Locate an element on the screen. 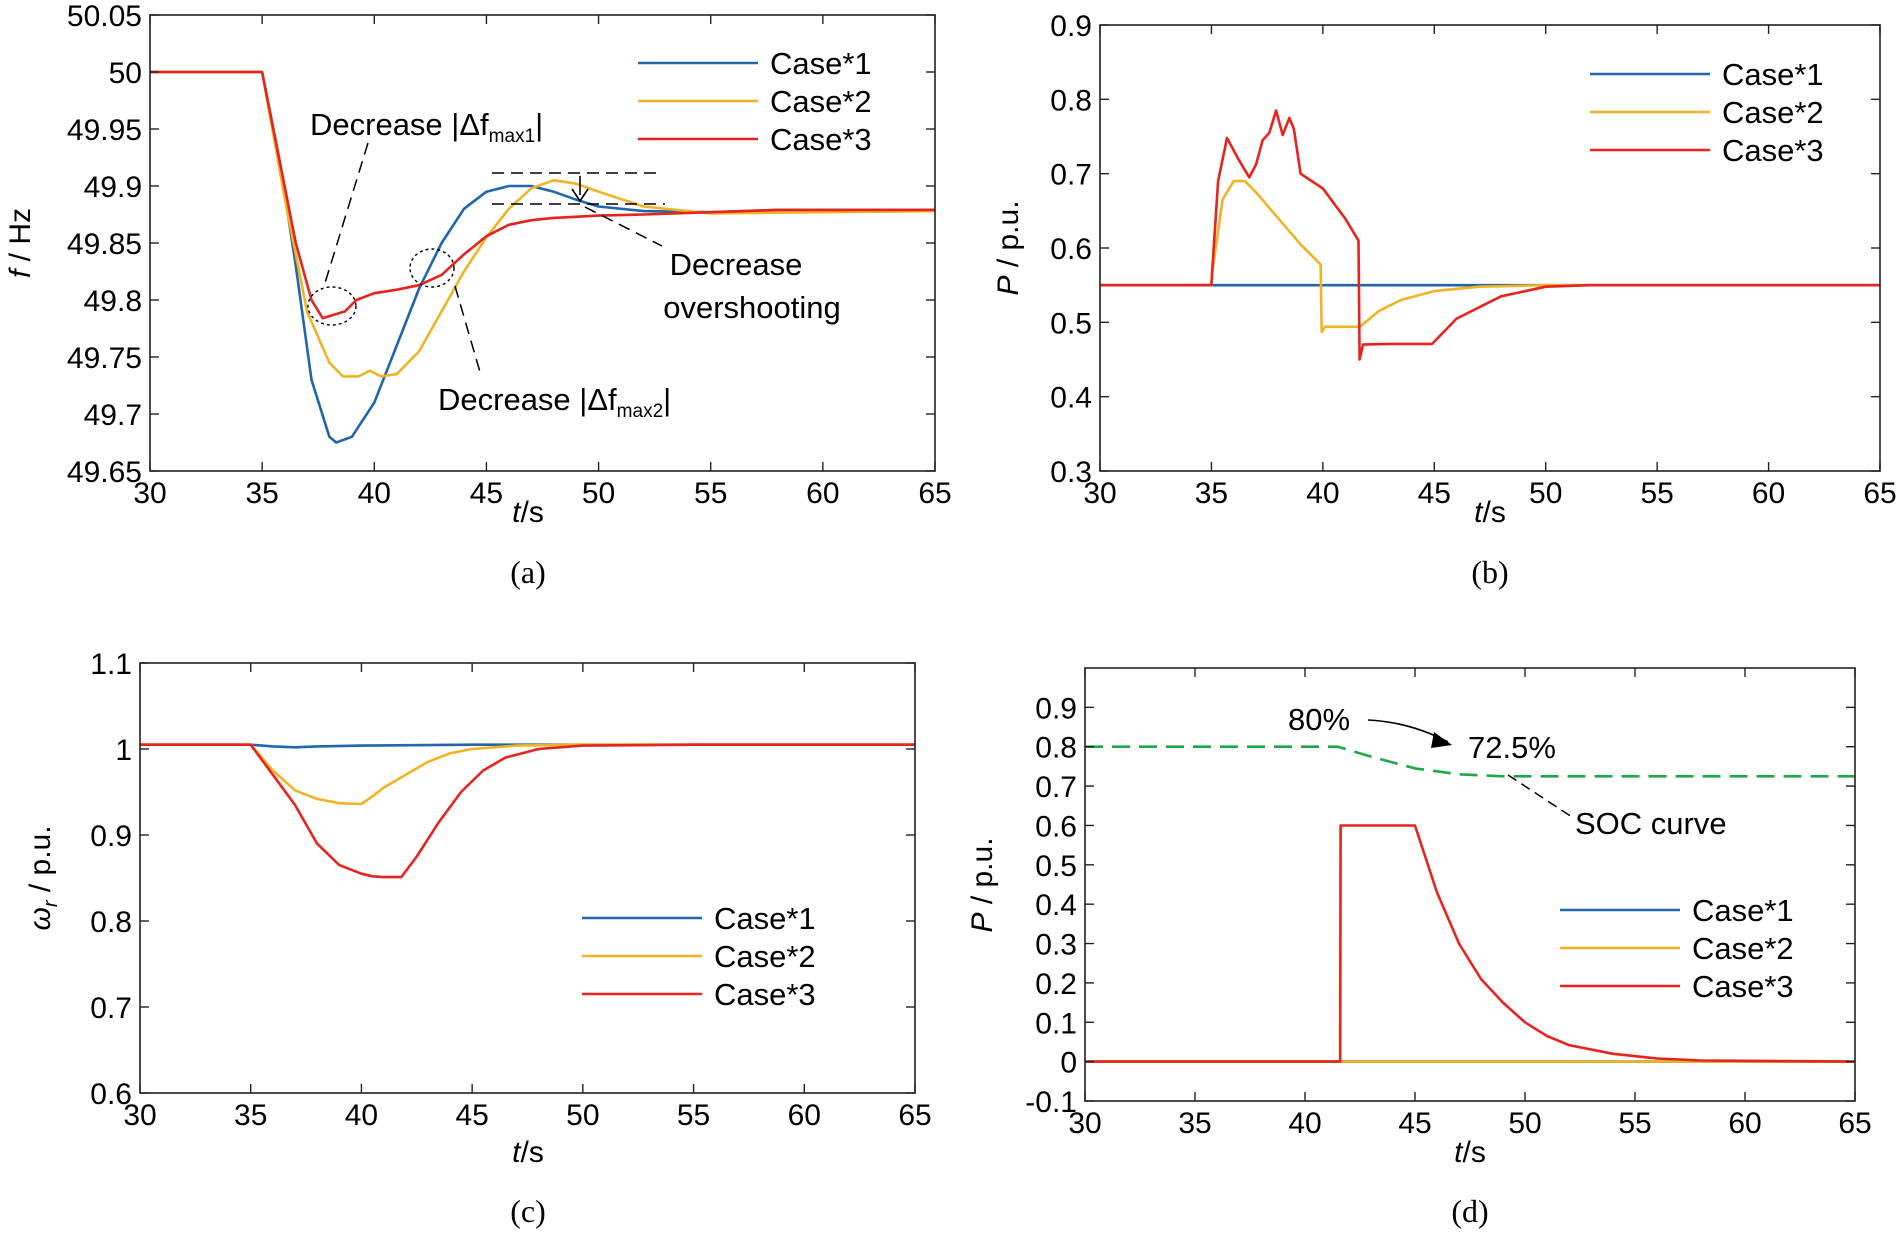 This screenshot has height=1238, width=1900. panel-b-xtick-label: 50 is located at coordinates (1545, 493).